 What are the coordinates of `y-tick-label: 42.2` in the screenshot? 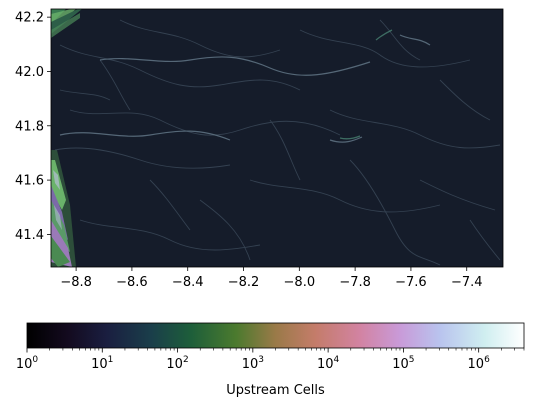 It's located at (29, 18).